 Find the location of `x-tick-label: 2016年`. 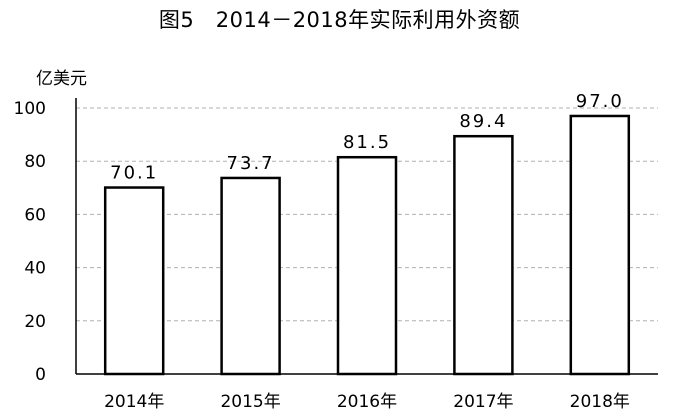

x-tick-label: 2016年 is located at coordinates (367, 402).